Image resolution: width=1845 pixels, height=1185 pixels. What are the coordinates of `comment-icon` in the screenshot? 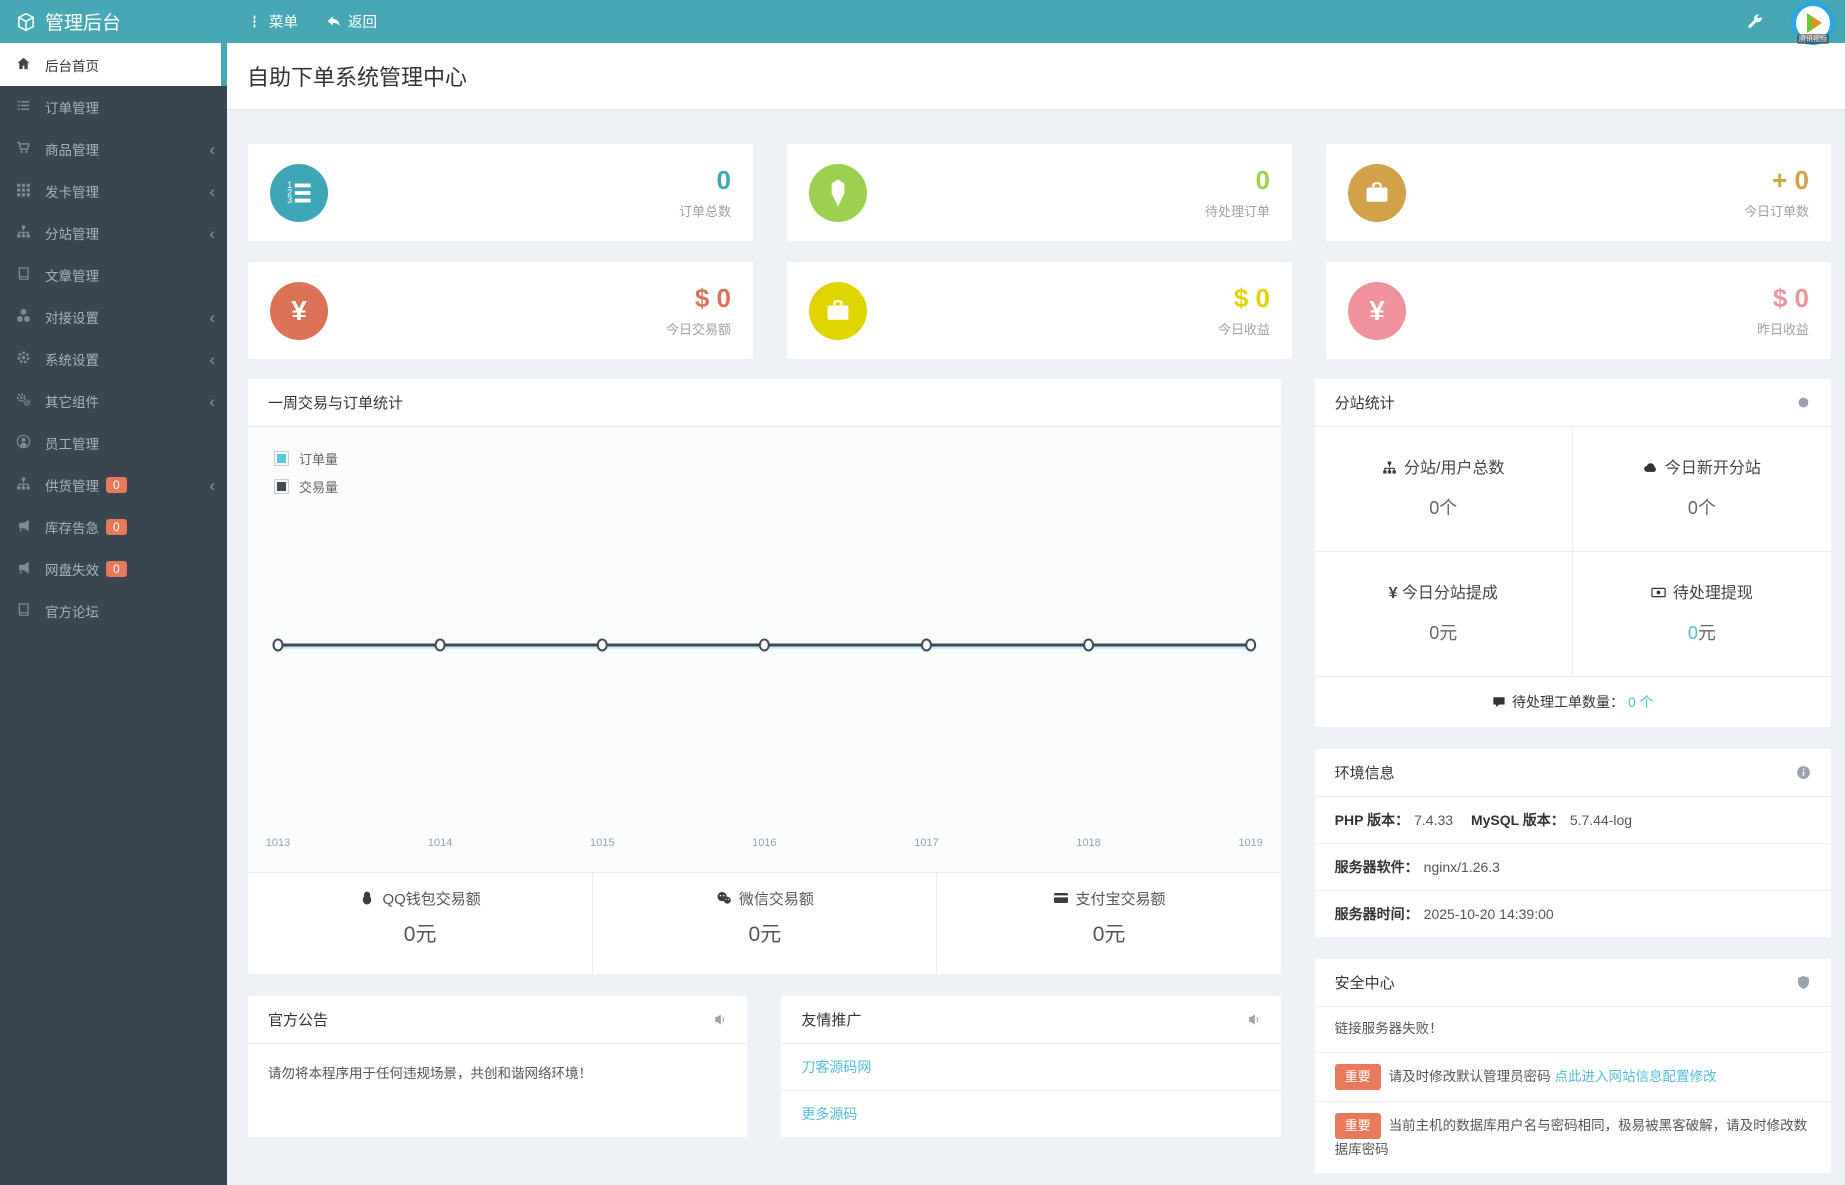 It's located at (1499, 702).